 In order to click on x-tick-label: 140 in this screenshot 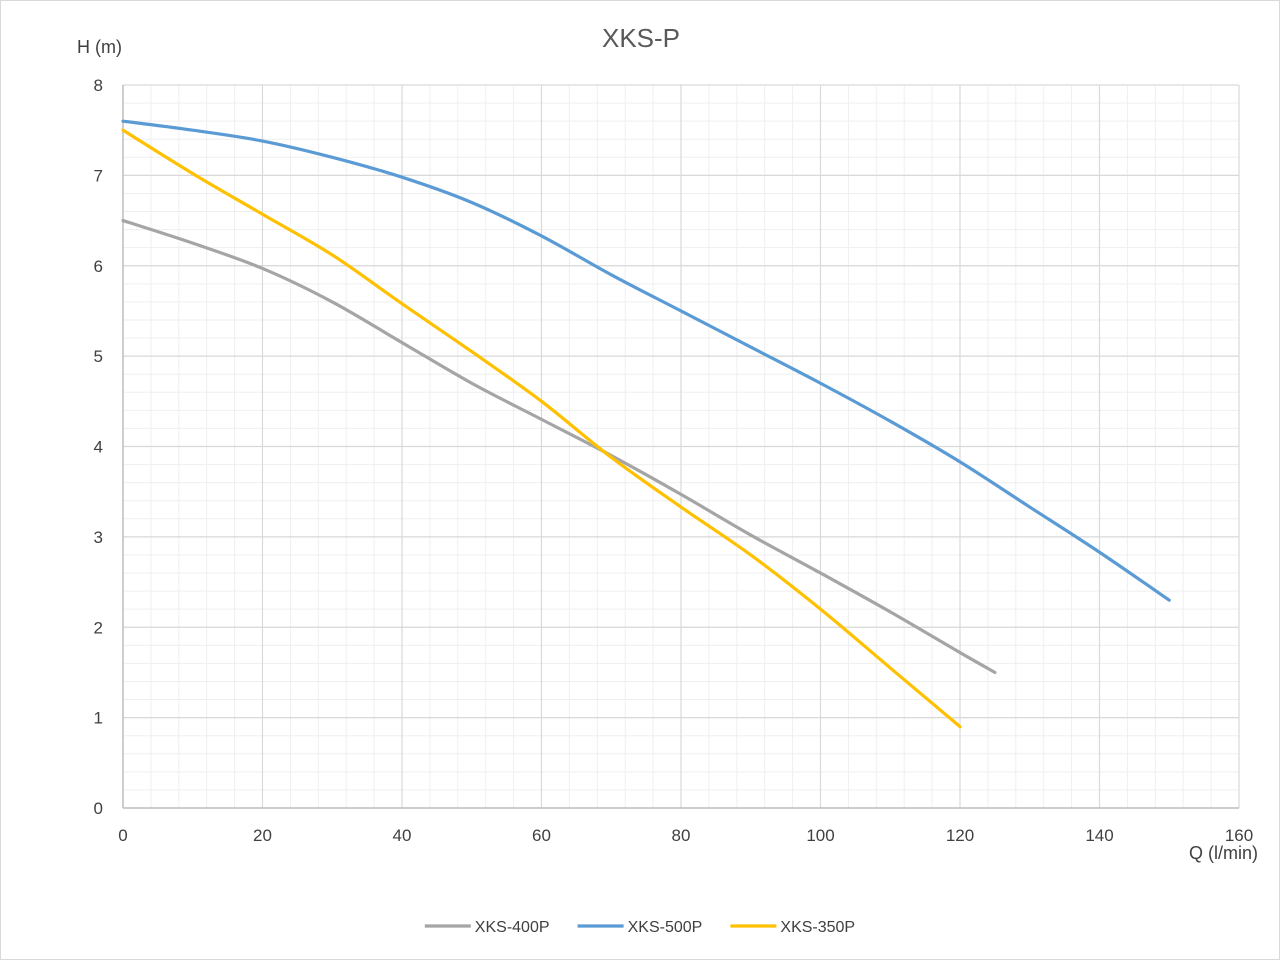, I will do `click(1099, 835)`.